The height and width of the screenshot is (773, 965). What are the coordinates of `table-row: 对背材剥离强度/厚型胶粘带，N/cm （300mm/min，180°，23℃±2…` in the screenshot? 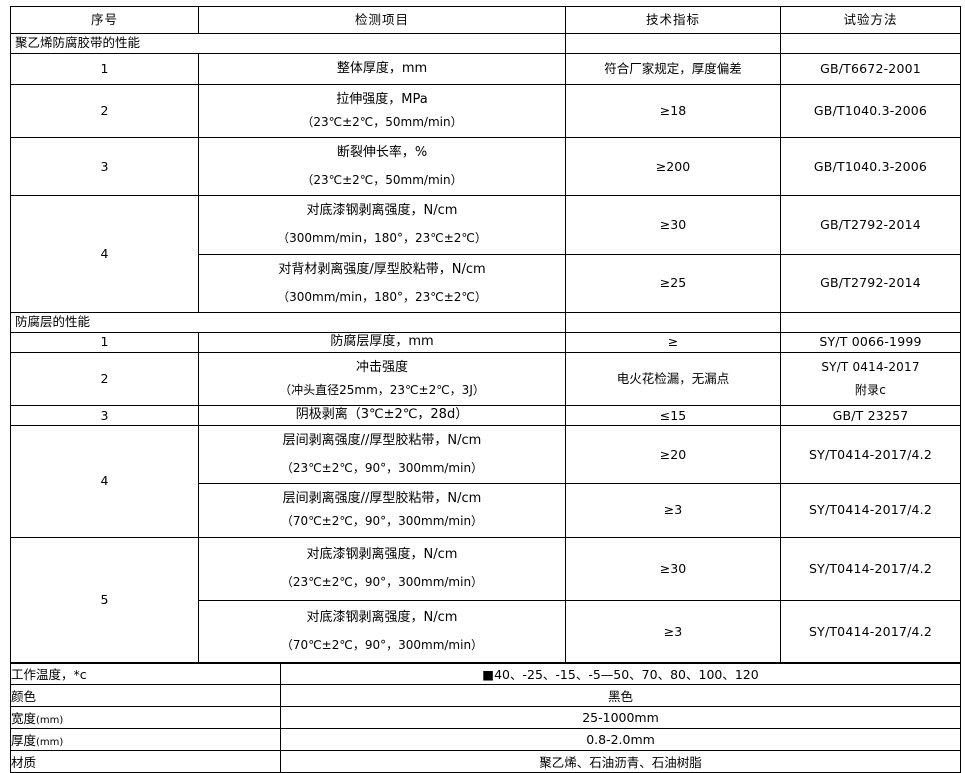 It's located at (486, 283).